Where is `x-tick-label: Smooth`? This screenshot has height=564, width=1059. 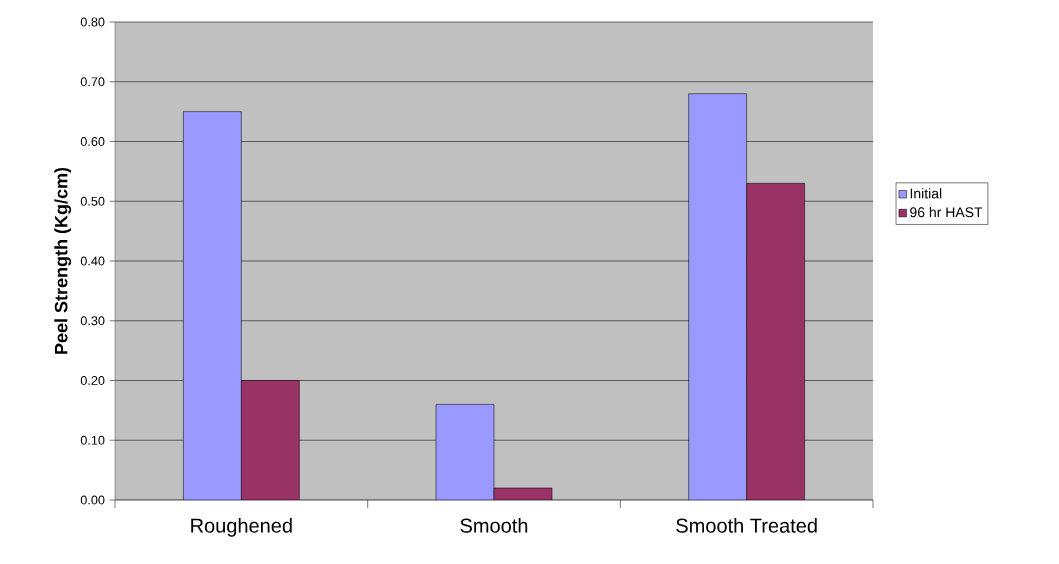
x-tick-label: Smooth is located at coordinates (494, 525).